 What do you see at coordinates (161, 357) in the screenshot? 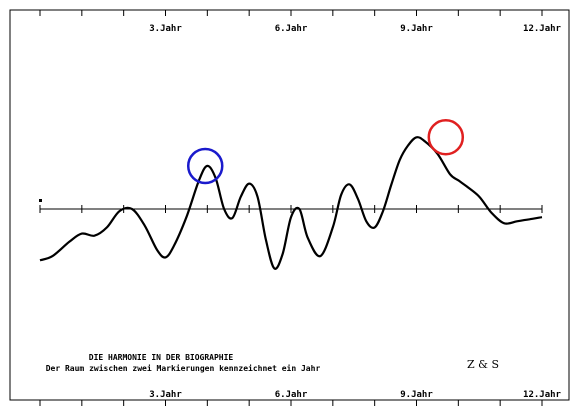
I see `caption-title: DIE HARMONIE IN DER BIOGRAPHIE` at bounding box center [161, 357].